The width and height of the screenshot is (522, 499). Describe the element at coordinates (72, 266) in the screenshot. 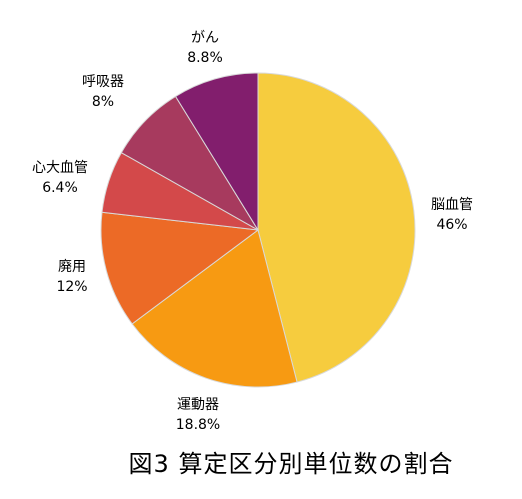

I see `slice-name-label: 廃用` at that location.